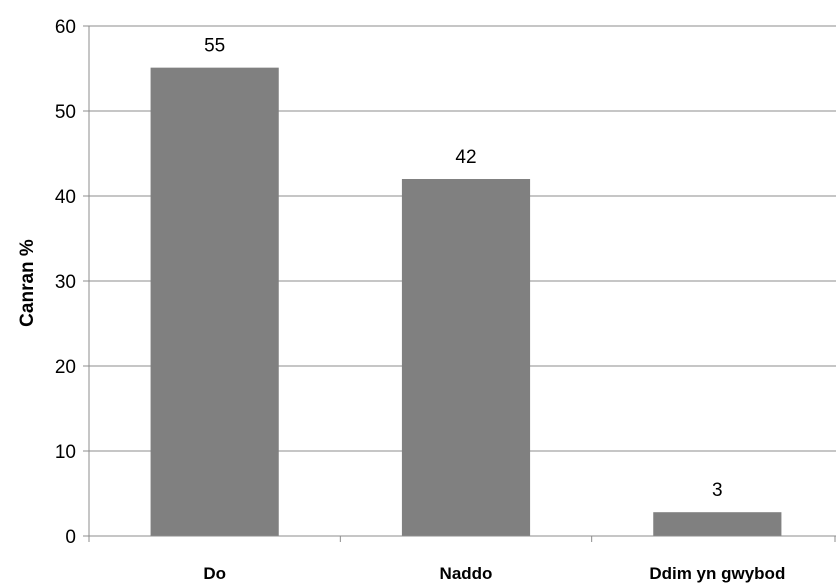 The height and width of the screenshot is (585, 836). Describe the element at coordinates (65, 112) in the screenshot. I see `y-tick-label-50: 50` at that location.